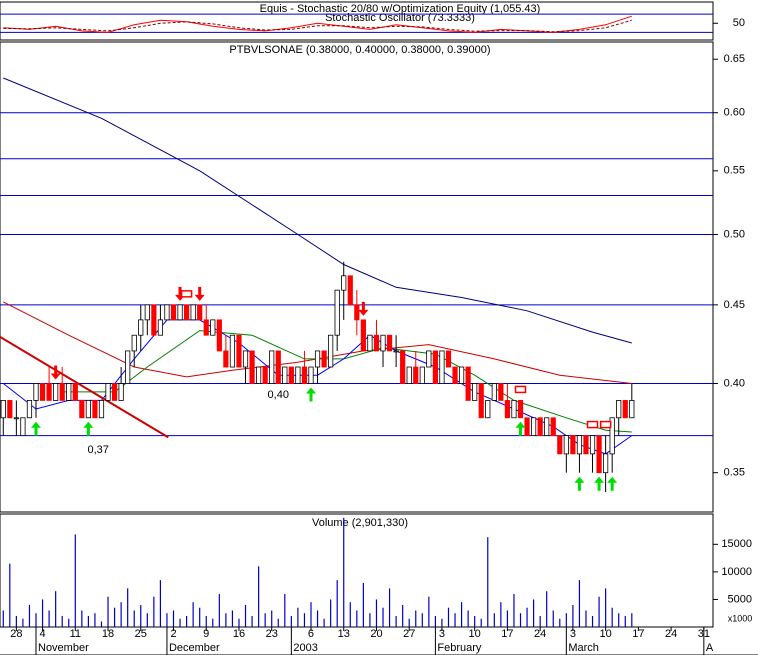 The image size is (758, 655). I want to click on month-label: December, so click(194, 648).